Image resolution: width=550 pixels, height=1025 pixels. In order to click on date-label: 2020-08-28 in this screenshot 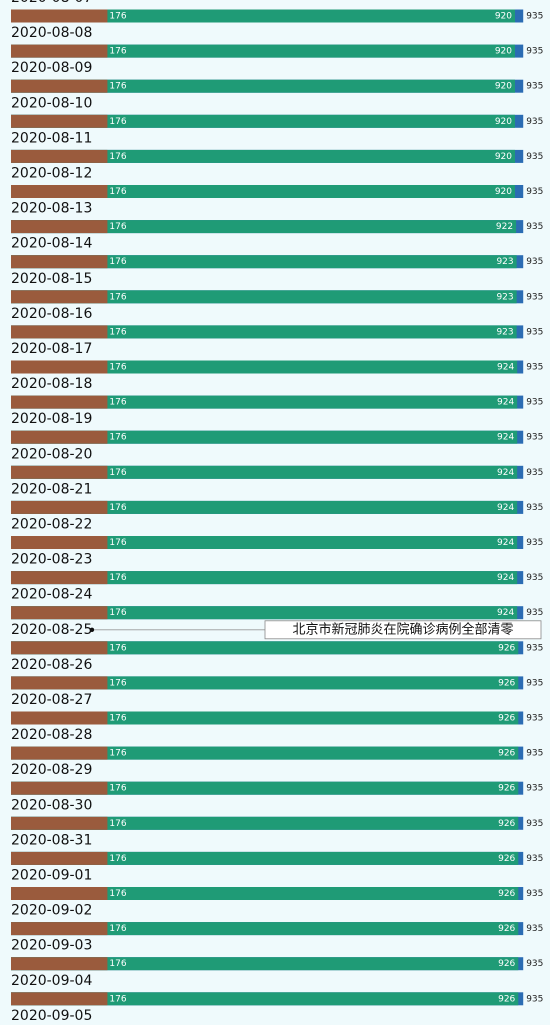, I will do `click(51, 735)`.